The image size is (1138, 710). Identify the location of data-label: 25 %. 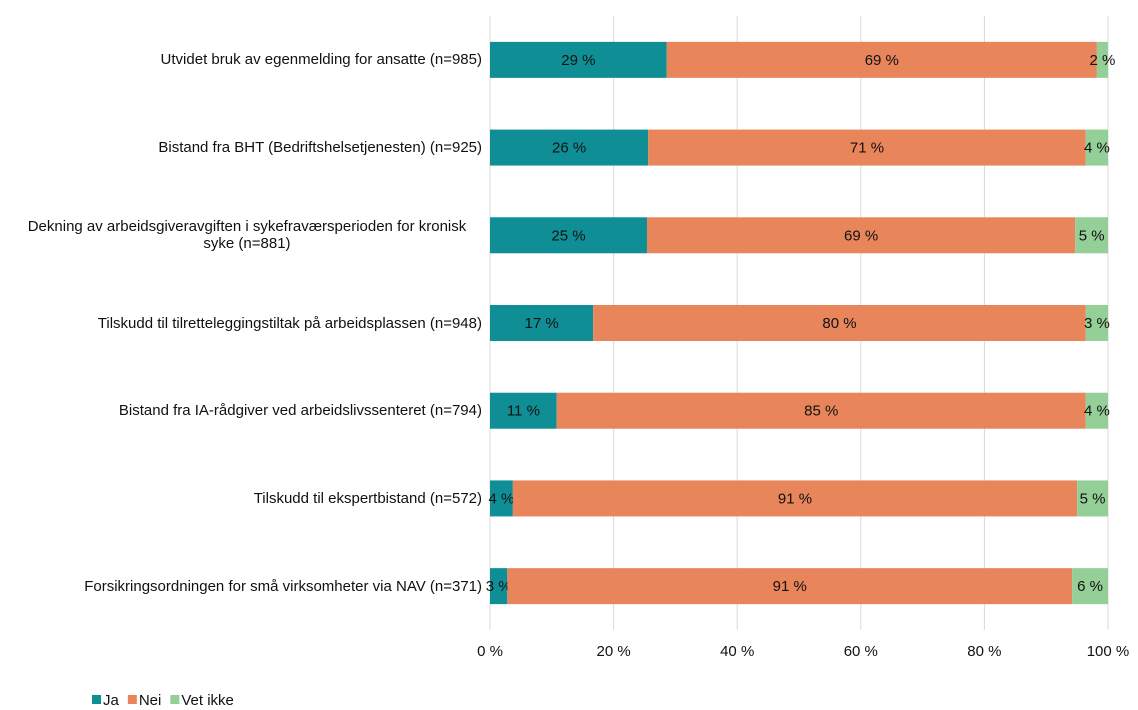
(568, 235).